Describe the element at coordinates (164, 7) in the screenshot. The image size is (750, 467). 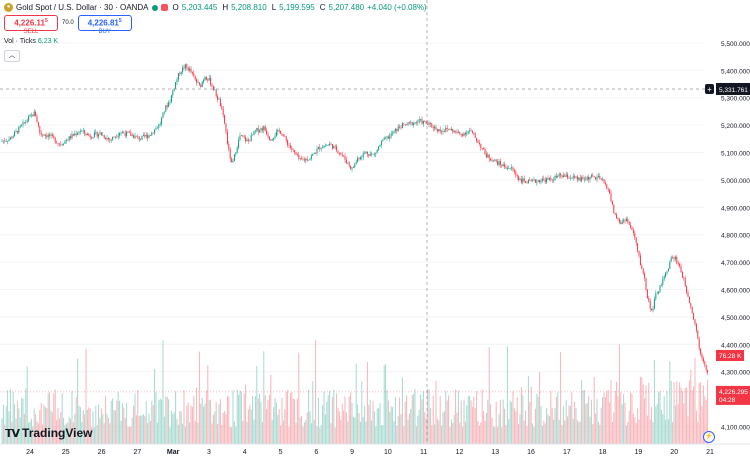
I see `flag-icon` at that location.